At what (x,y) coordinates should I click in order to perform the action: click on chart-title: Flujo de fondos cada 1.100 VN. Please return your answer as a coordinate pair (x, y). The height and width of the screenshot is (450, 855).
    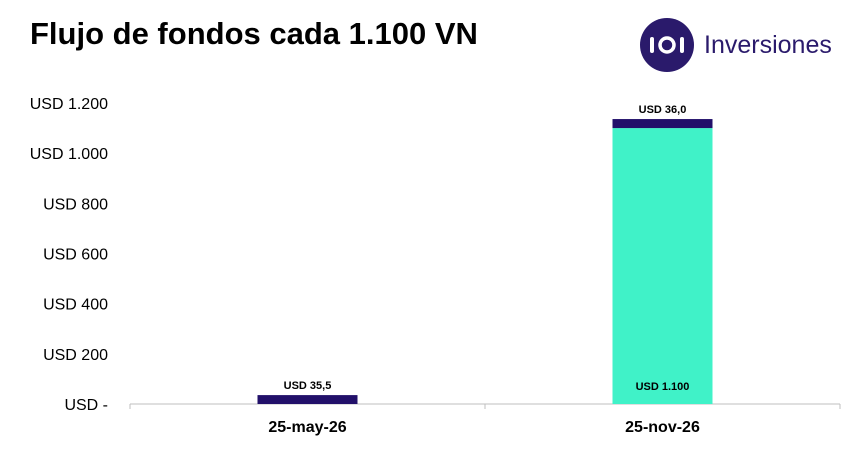
    Looking at the image, I should click on (254, 33).